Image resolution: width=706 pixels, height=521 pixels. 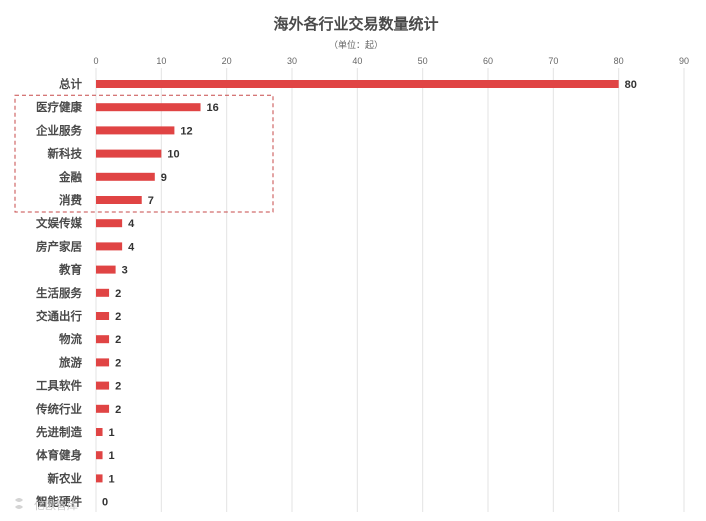 I want to click on value-label: 9, so click(x=164, y=178).